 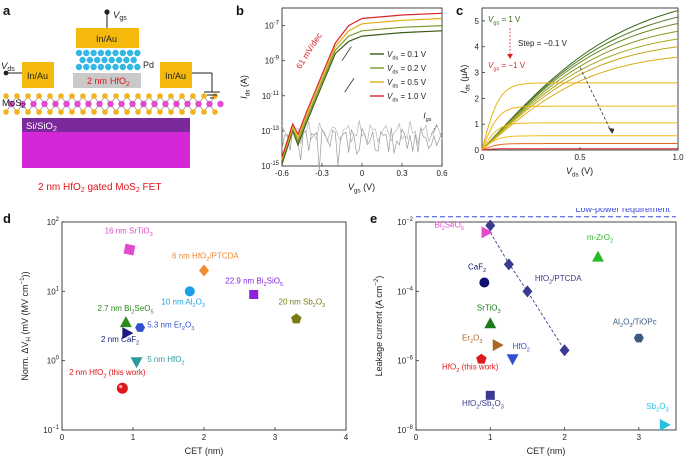 I want to click on y-axis-label: Norm. ΔVH (mV (MV cm−1)), so click(x=26, y=325).